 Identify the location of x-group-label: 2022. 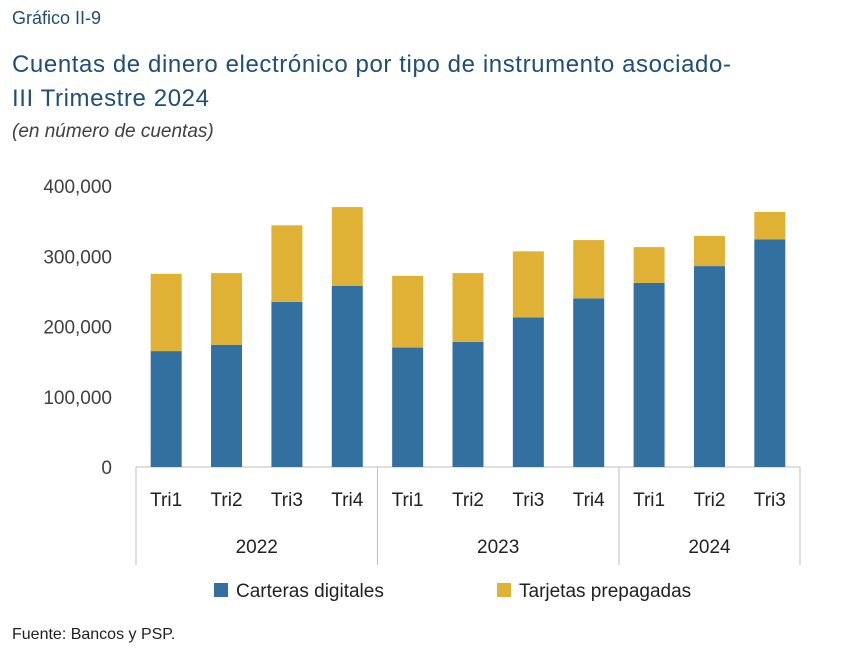
(257, 547).